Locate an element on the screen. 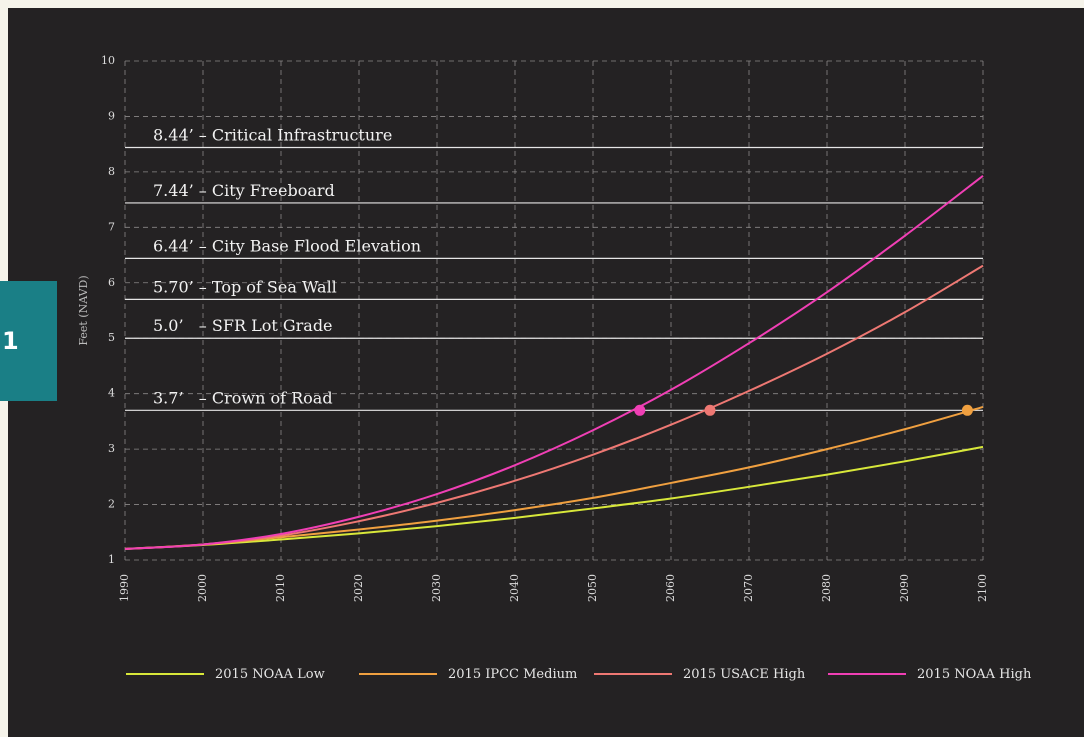 The width and height of the screenshot is (1084, 737). x-tick-label: 1990 is located at coordinates (124, 588).